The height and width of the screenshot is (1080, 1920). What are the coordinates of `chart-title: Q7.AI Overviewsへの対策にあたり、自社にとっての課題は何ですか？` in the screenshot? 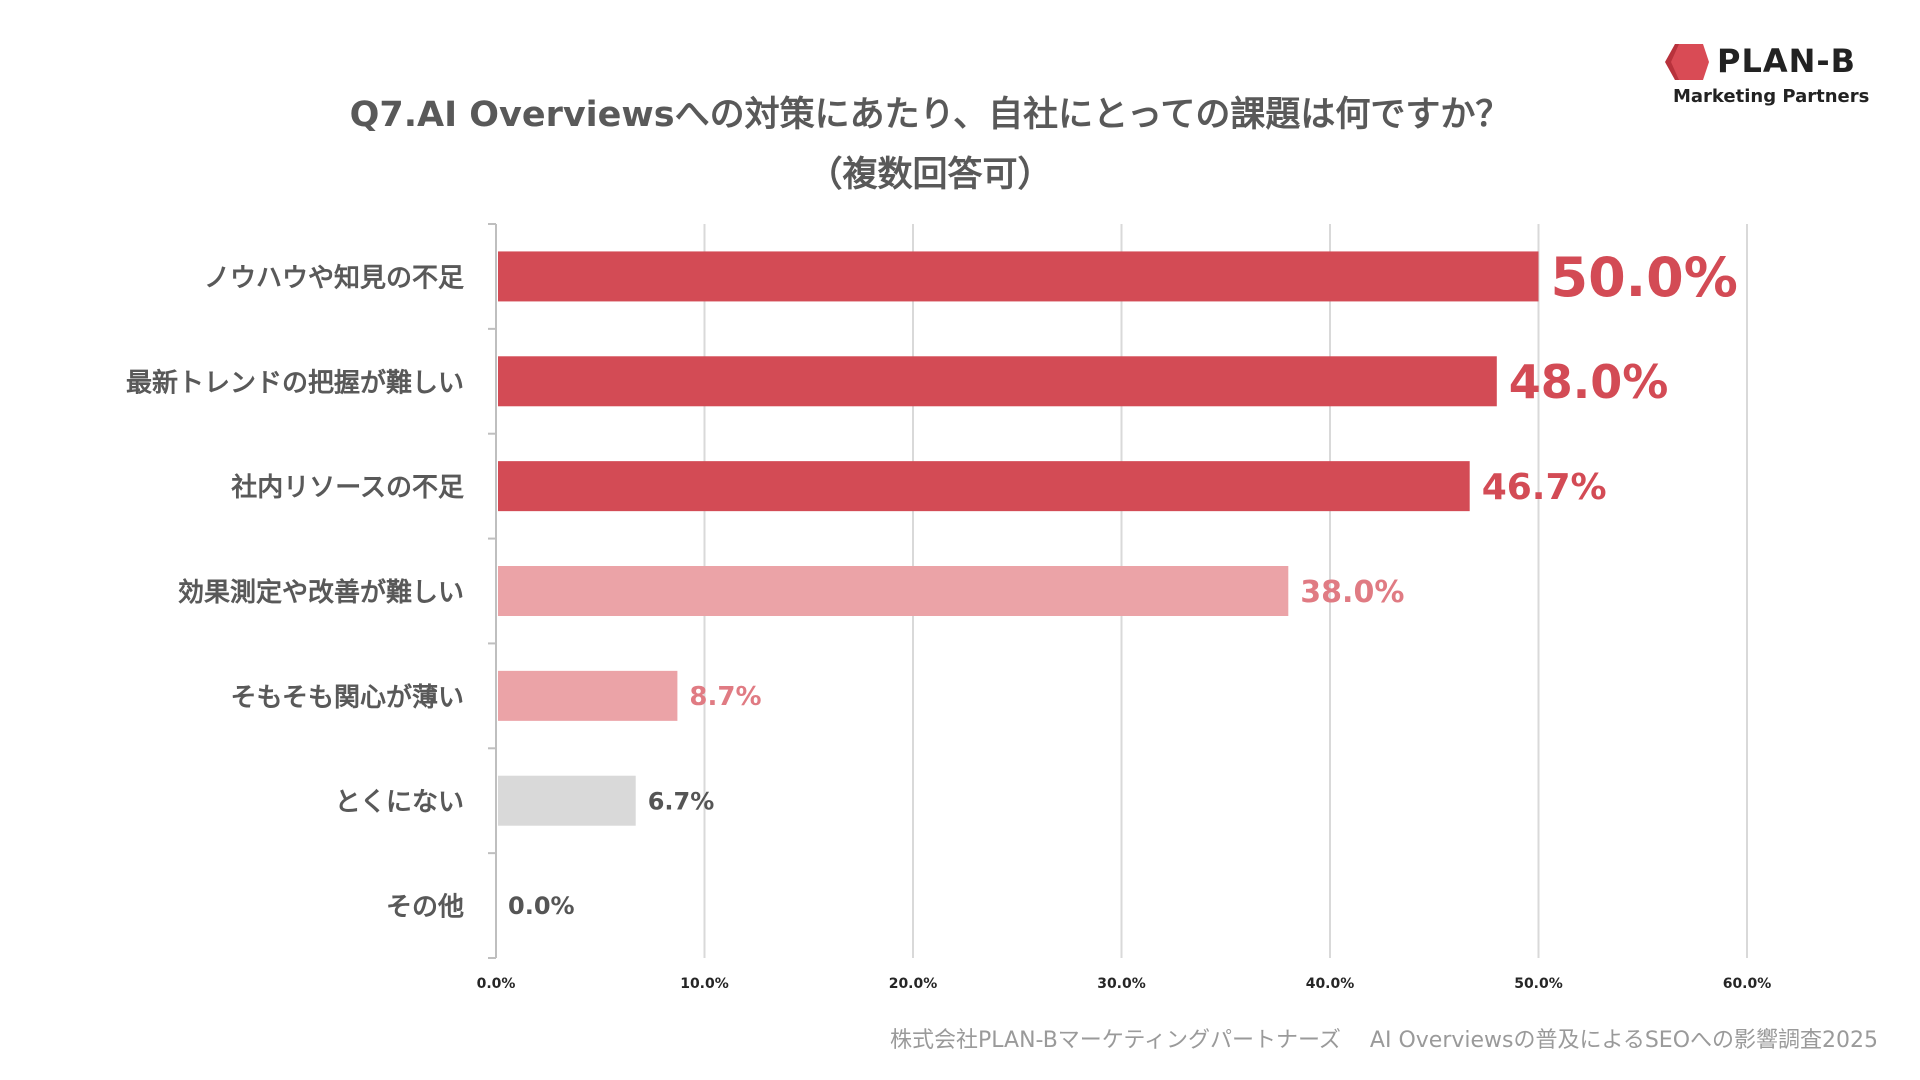 It's located at (930, 115).